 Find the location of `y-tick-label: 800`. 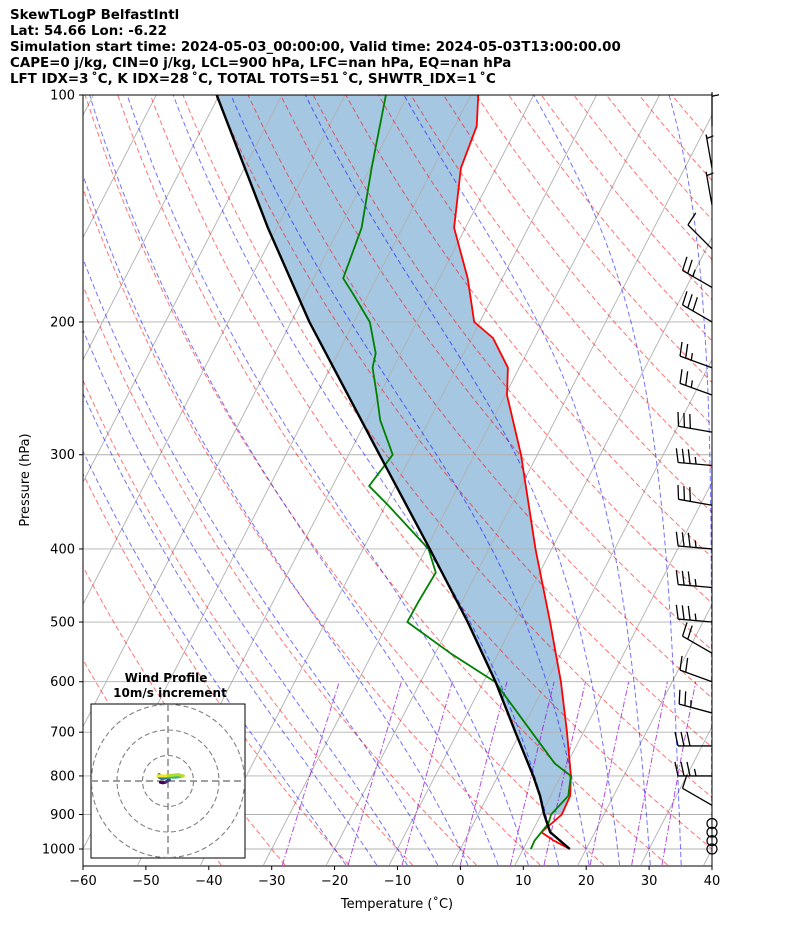

y-tick-label: 800 is located at coordinates (62, 776).